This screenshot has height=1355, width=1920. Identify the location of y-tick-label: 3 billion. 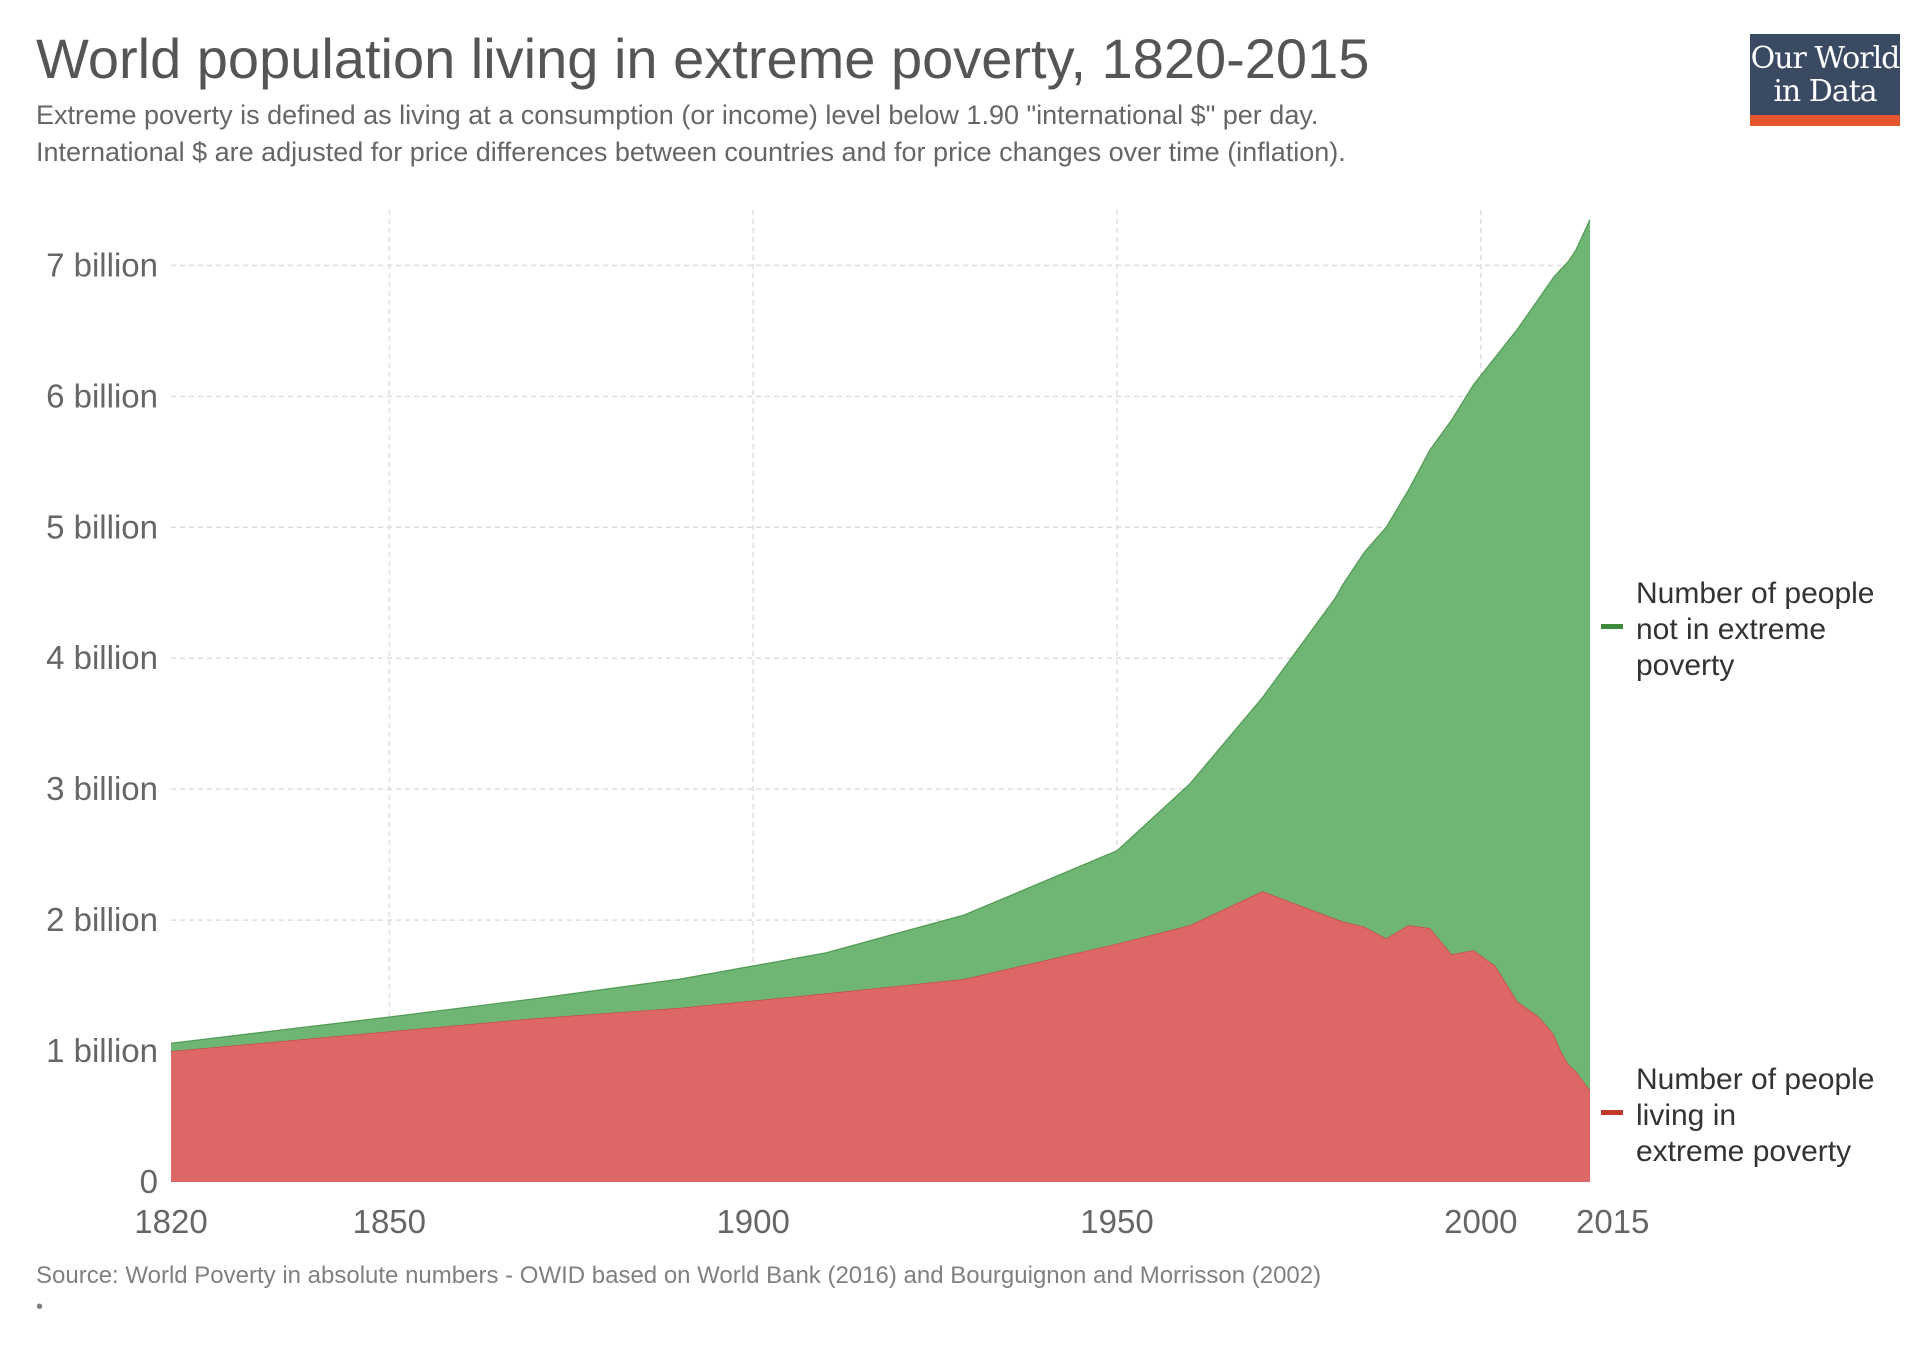
(102, 788).